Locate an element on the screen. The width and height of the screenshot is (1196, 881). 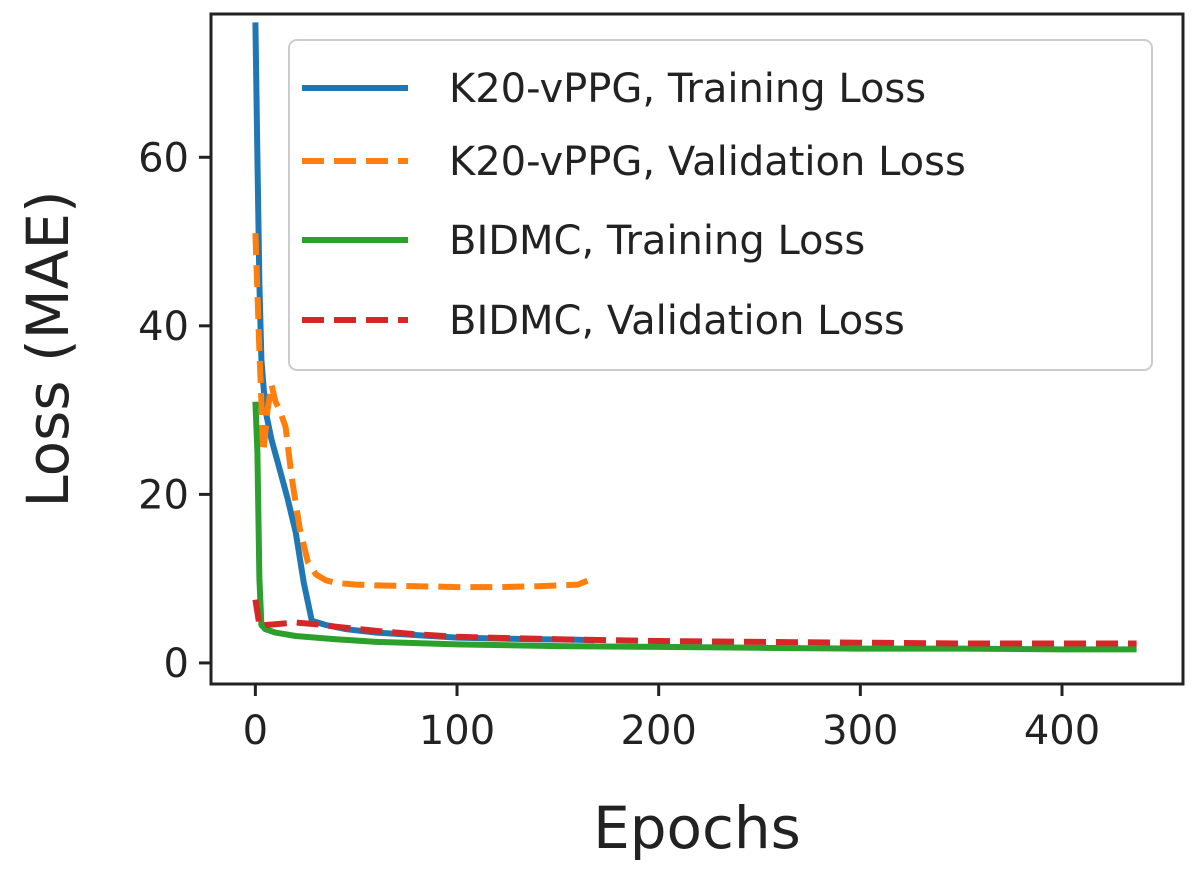
y-tick-label: 60 is located at coordinates (163, 158).